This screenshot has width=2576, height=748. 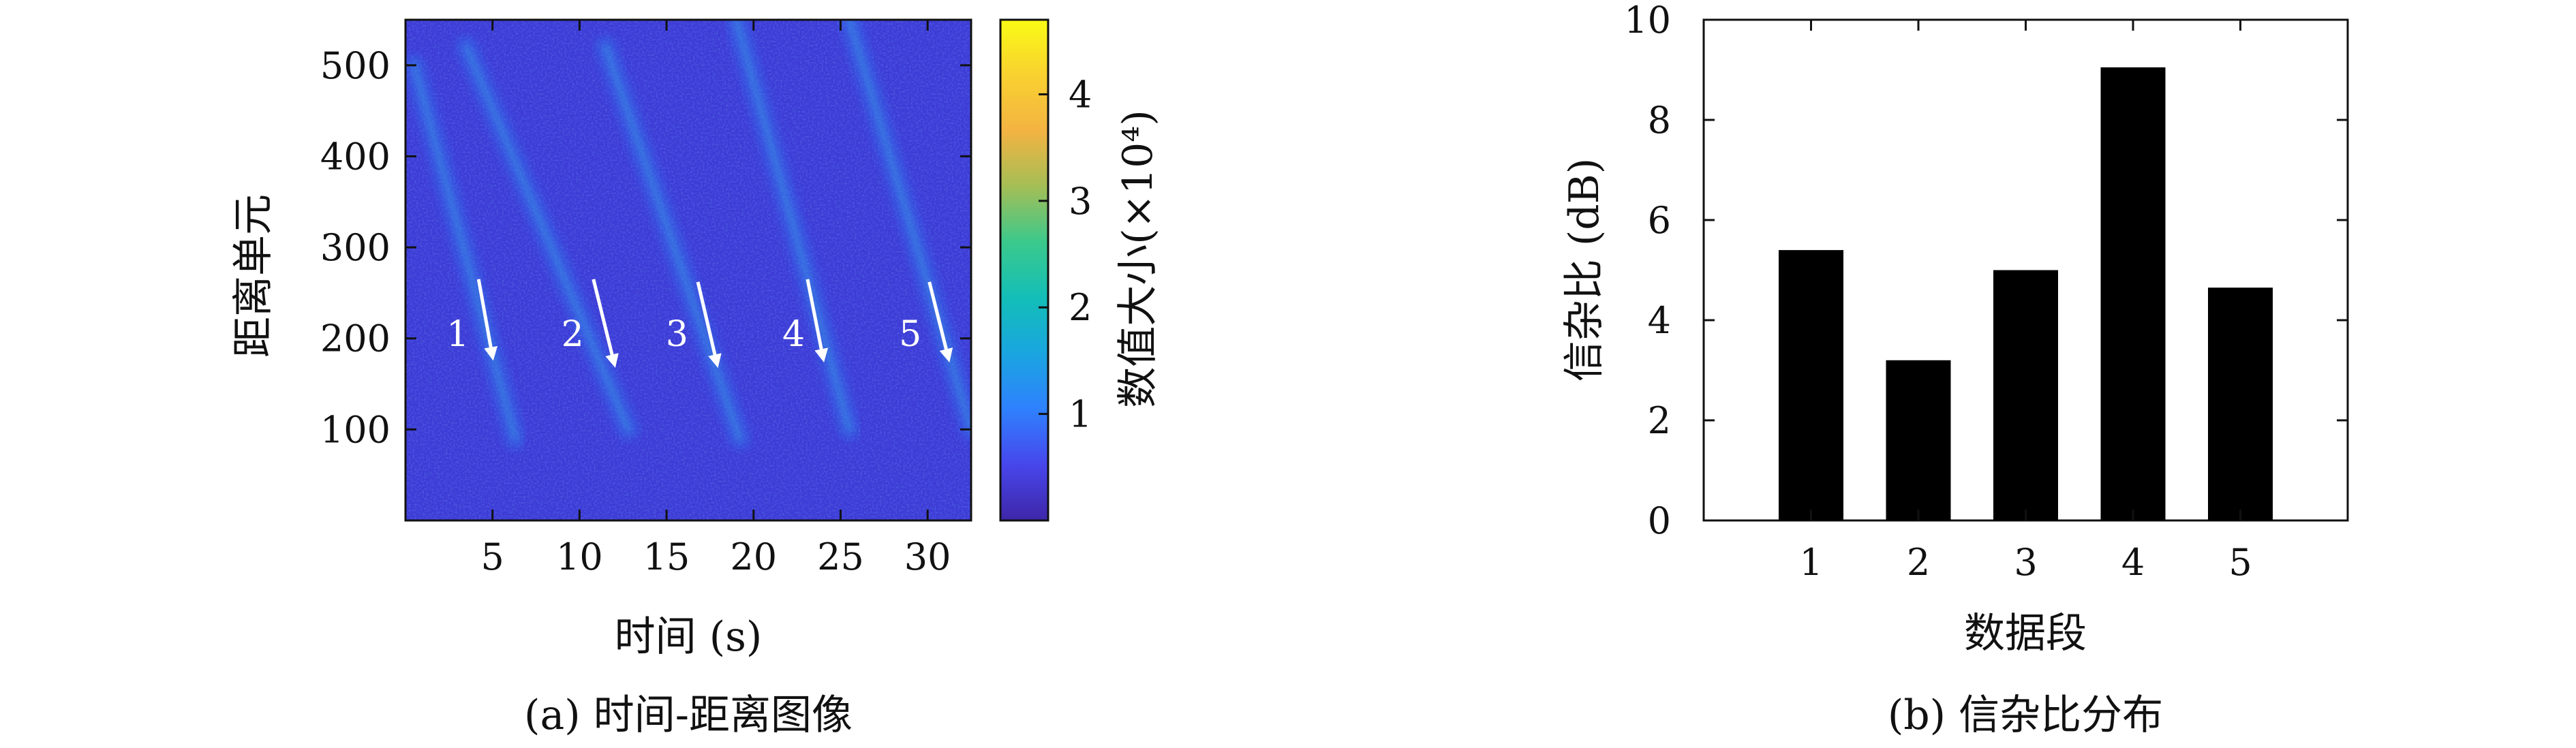 I want to click on annotation-label-3: 3, so click(x=677, y=335).